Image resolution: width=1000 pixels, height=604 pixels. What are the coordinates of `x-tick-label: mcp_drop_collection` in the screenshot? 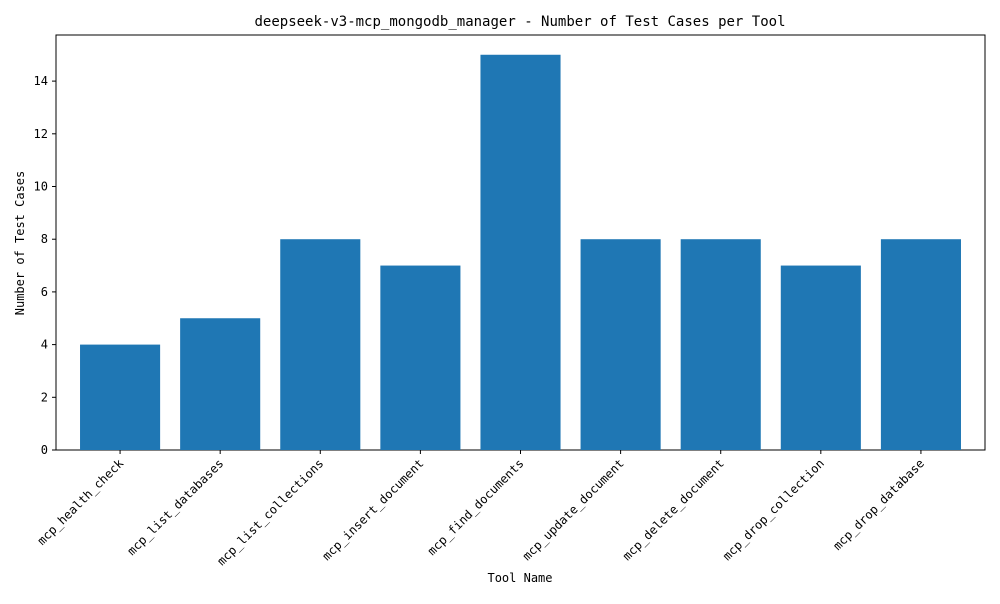 It's located at (773, 509).